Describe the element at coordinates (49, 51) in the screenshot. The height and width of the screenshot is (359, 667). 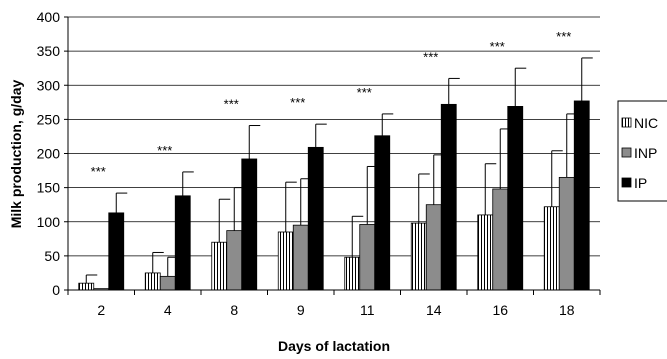
I see `y-tick-label: 350` at that location.